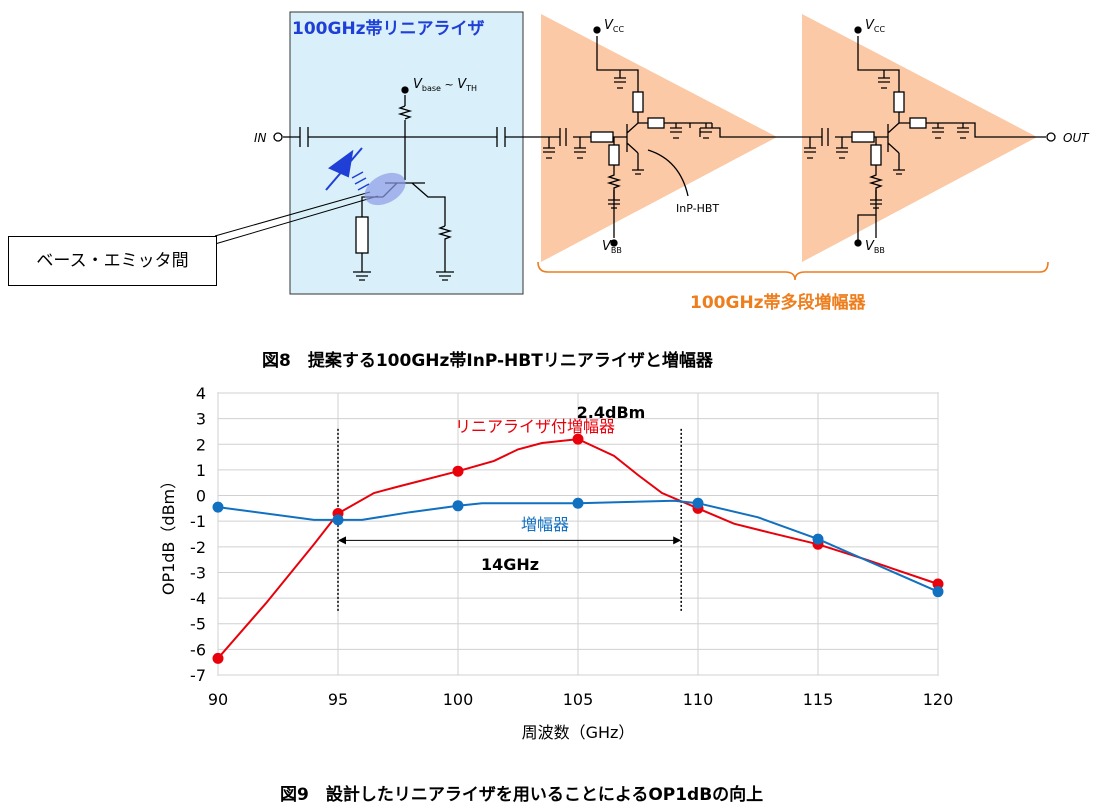 Image resolution: width=1106 pixels, height=810 pixels. What do you see at coordinates (793, 271) in the screenshot?
I see `amplifier-bracket` at bounding box center [793, 271].